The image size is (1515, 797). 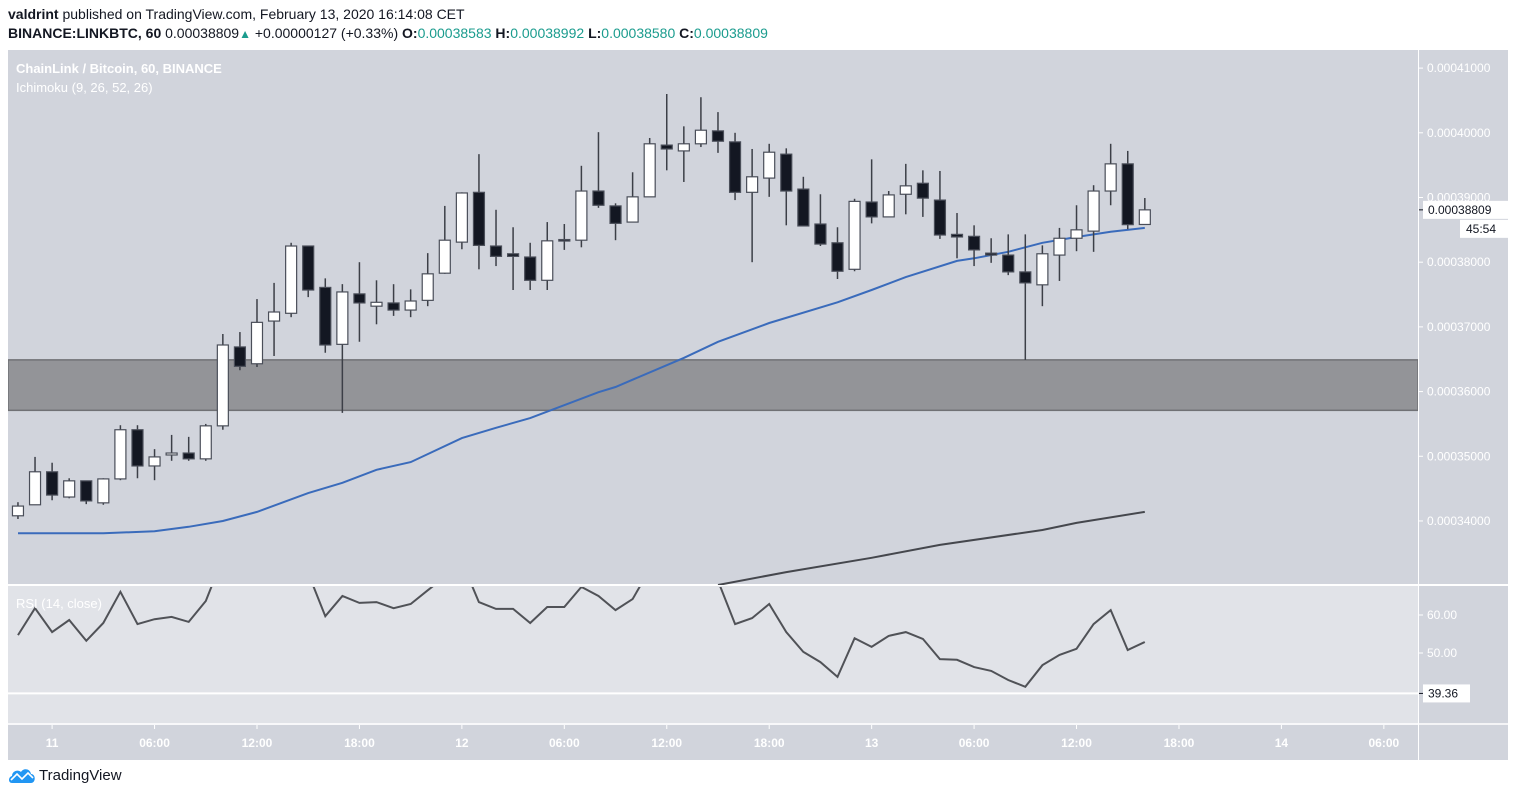 What do you see at coordinates (931, 547) in the screenshot?
I see `ichimoku-dark-line` at bounding box center [931, 547].